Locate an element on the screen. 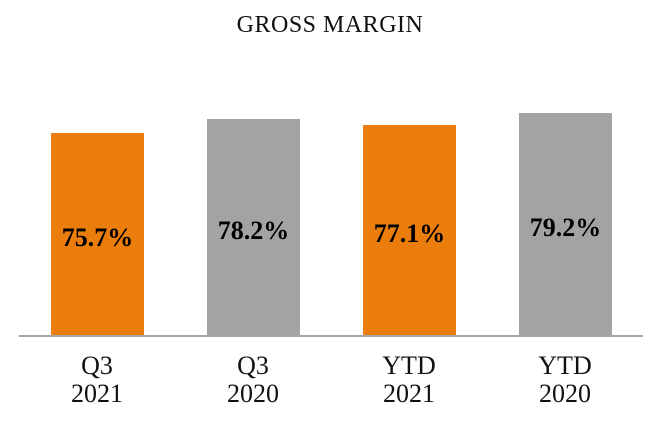  x-axis-tick-label-q3-2020: Q3 2020 is located at coordinates (253, 380).